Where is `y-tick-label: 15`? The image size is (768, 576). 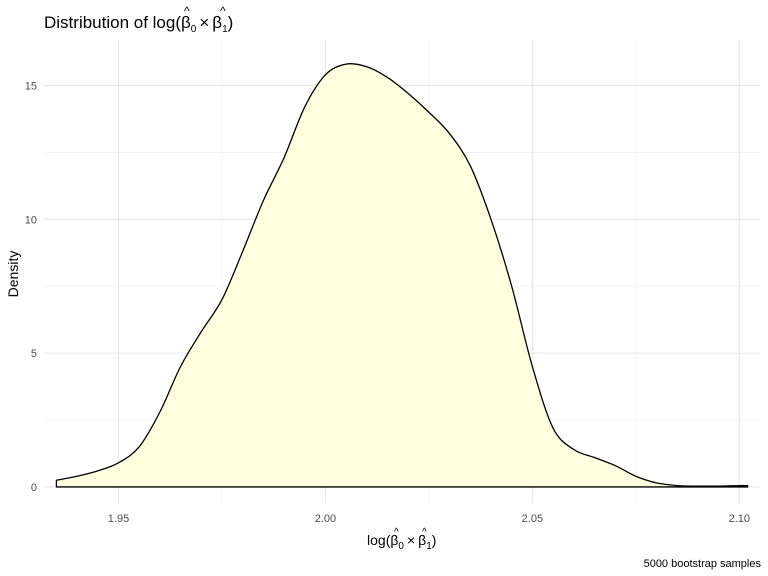 y-tick-label: 15 is located at coordinates (31, 86).